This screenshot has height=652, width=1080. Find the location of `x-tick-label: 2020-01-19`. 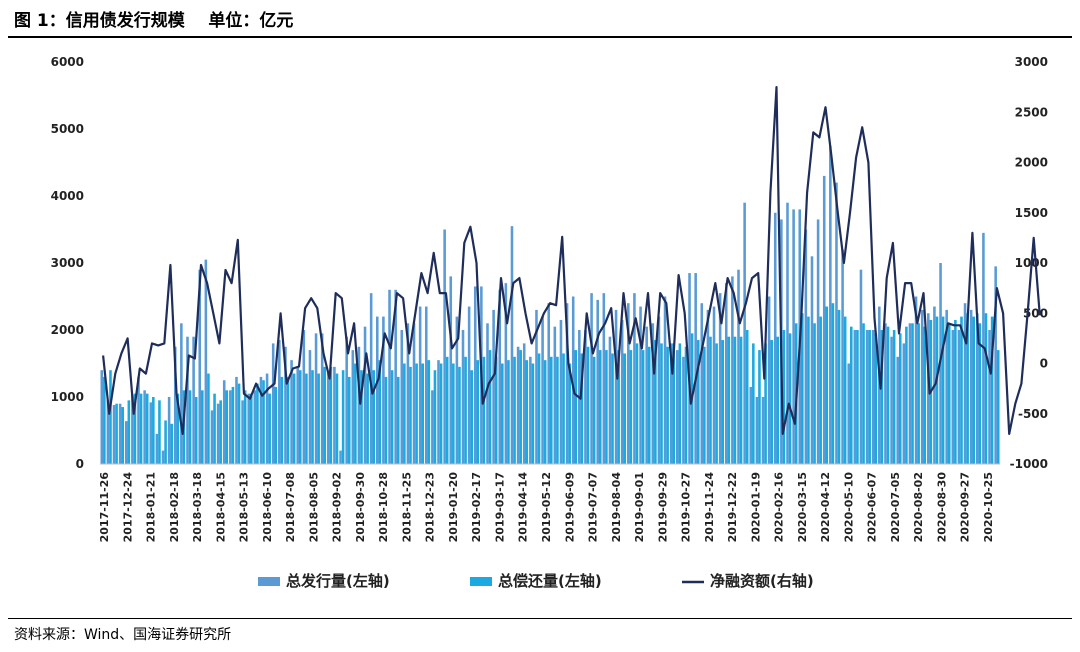

x-tick-label: 2020-01-19 is located at coordinates (755, 507).